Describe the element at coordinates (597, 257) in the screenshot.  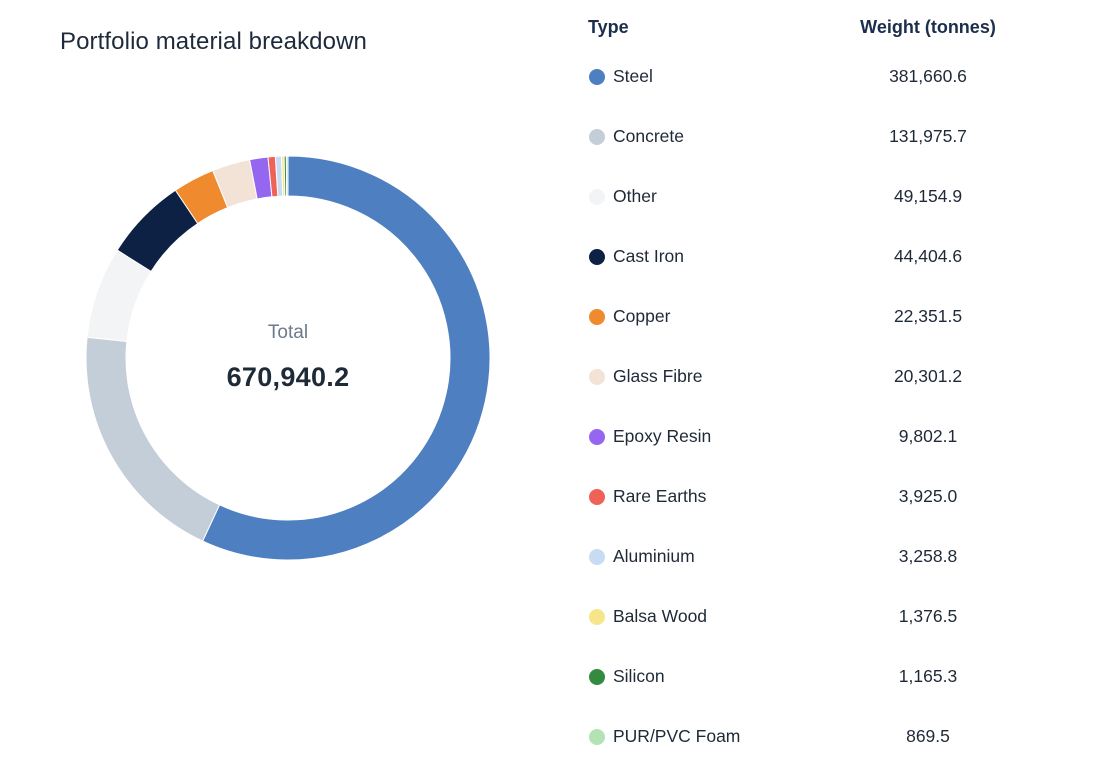
I see `legend-swatch-cast-iron` at that location.